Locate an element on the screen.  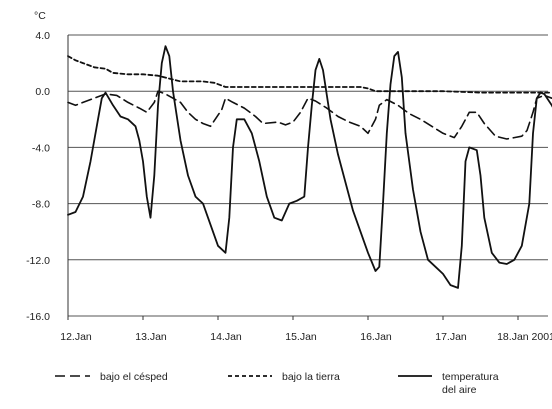
y-tick-label: -16.0 is located at coordinates (38, 317).